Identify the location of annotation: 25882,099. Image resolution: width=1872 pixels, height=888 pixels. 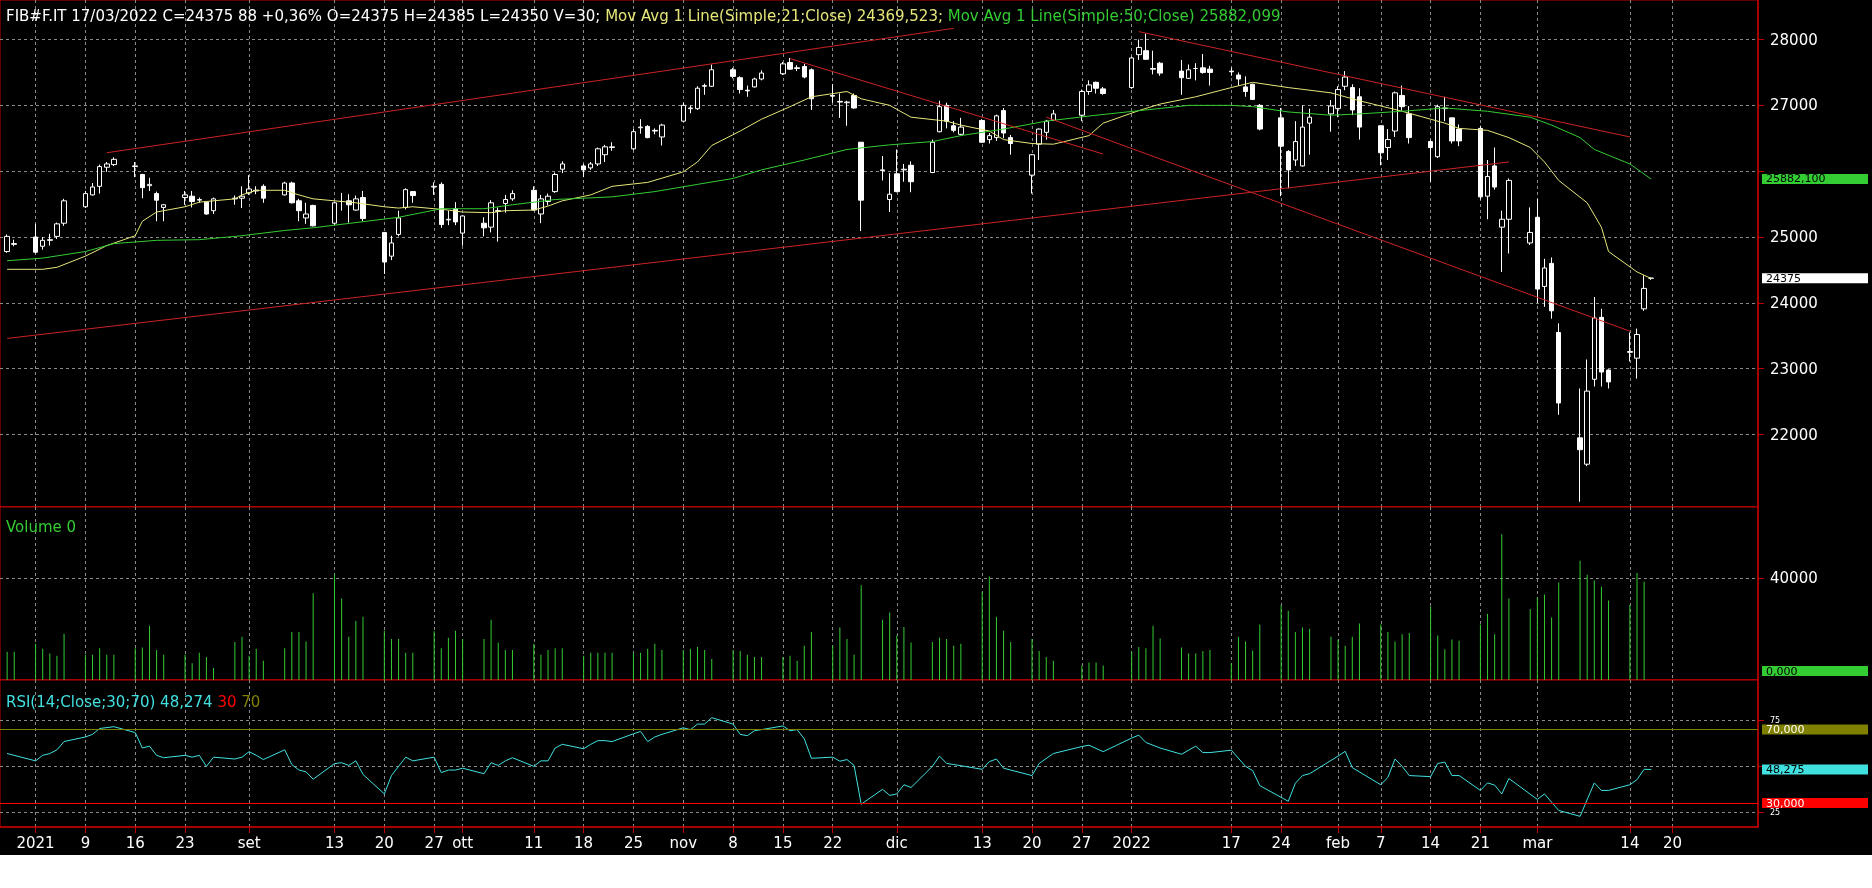
(1240, 15).